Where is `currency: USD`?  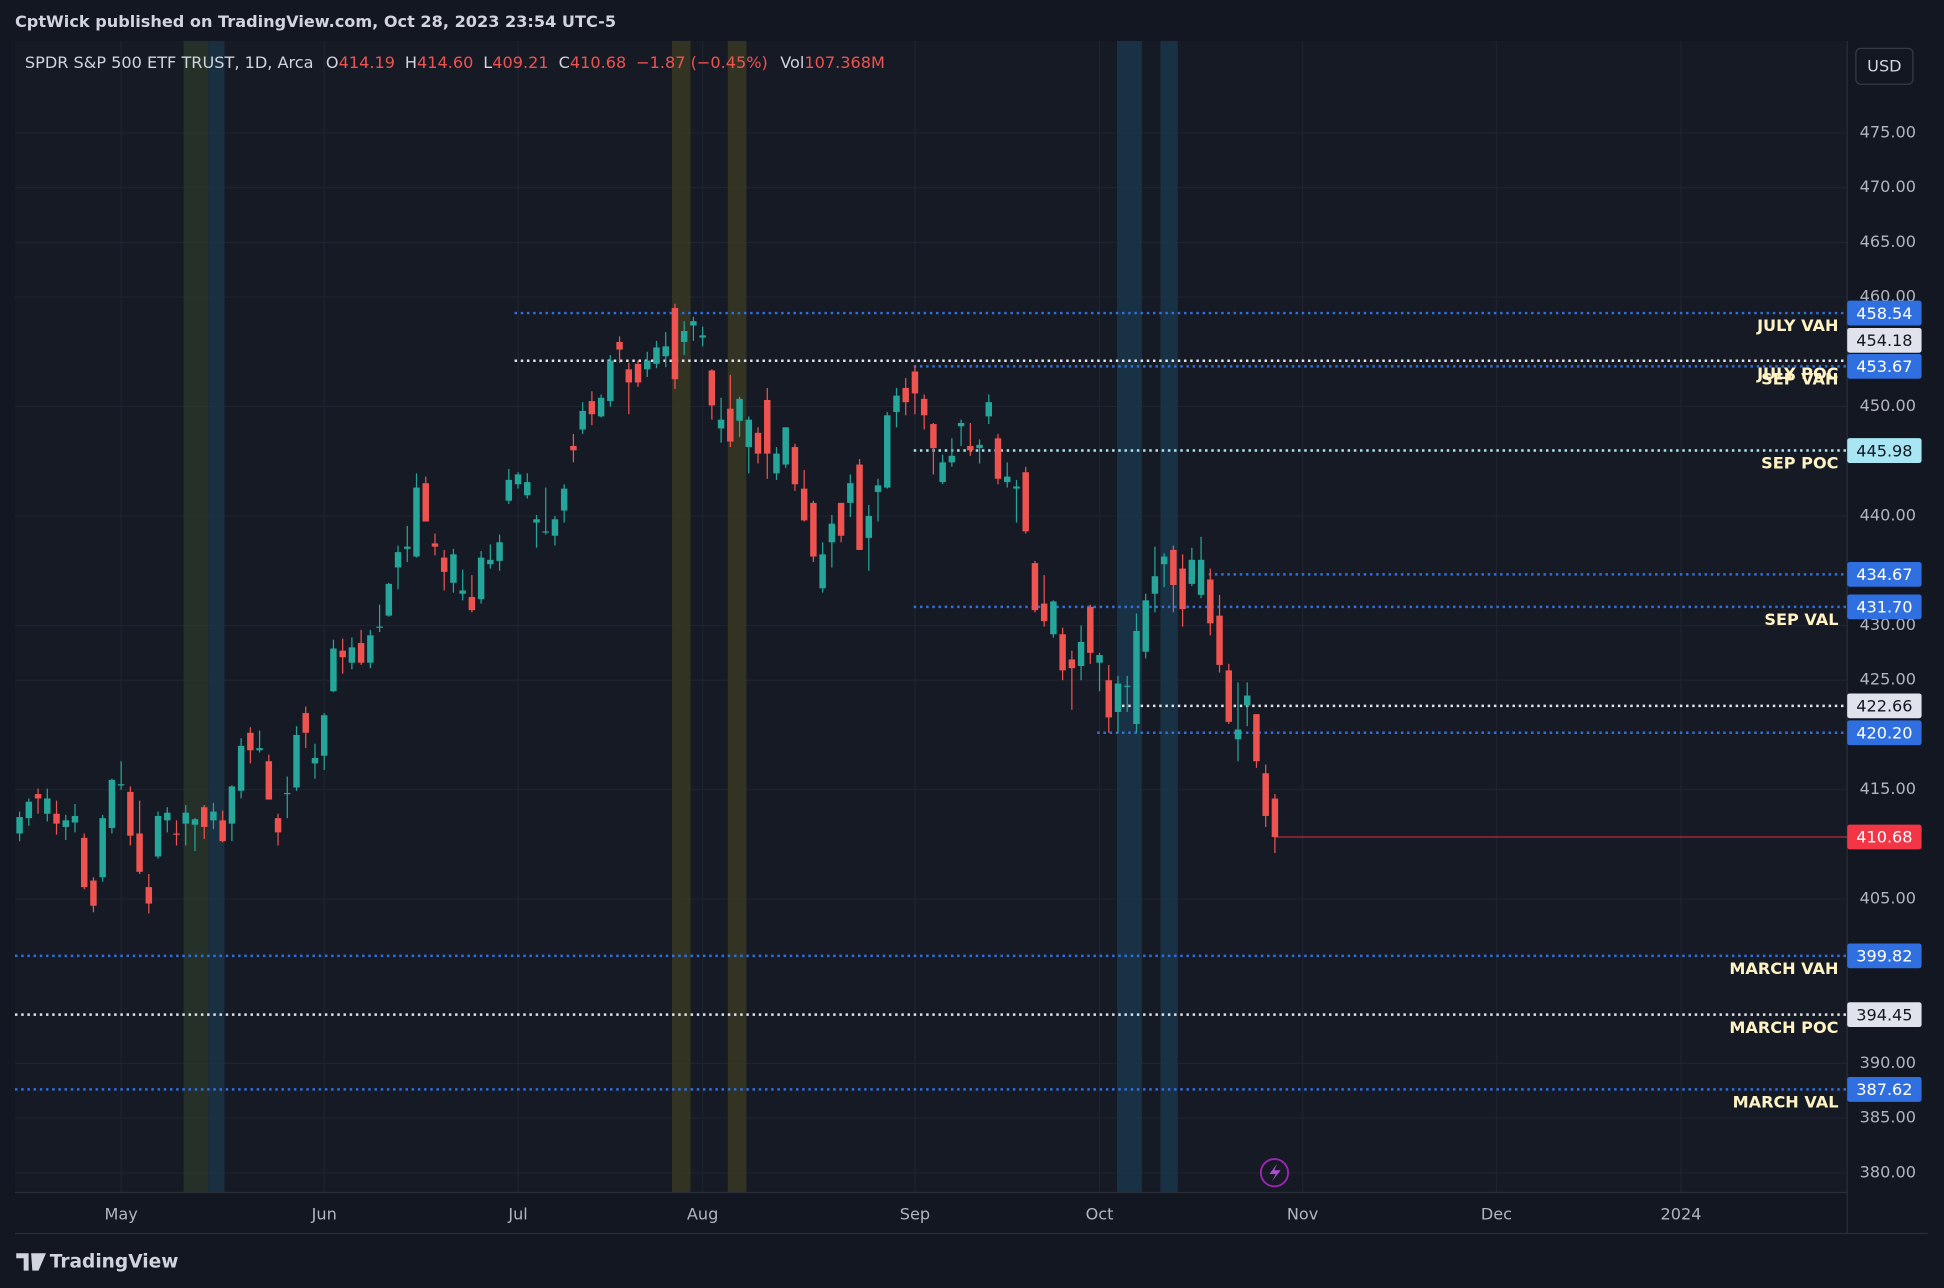 currency: USD is located at coordinates (1884, 65).